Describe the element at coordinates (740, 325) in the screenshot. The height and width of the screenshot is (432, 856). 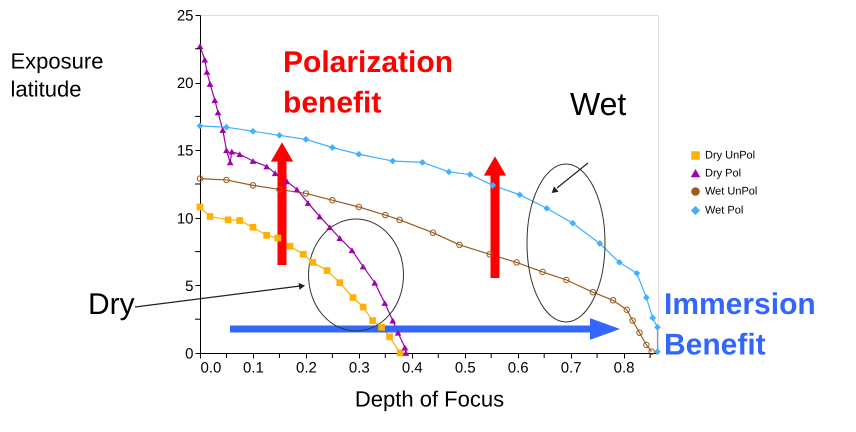
I see `text: Immersion Benefit` at that location.